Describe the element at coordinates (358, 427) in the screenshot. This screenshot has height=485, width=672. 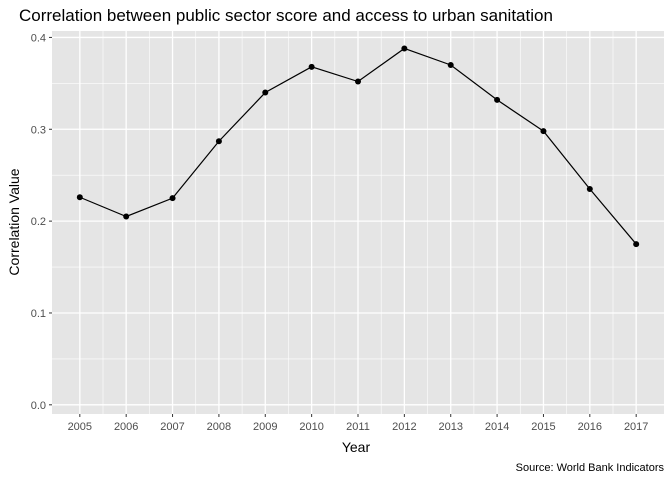
I see `x-tick-label: 2011` at that location.